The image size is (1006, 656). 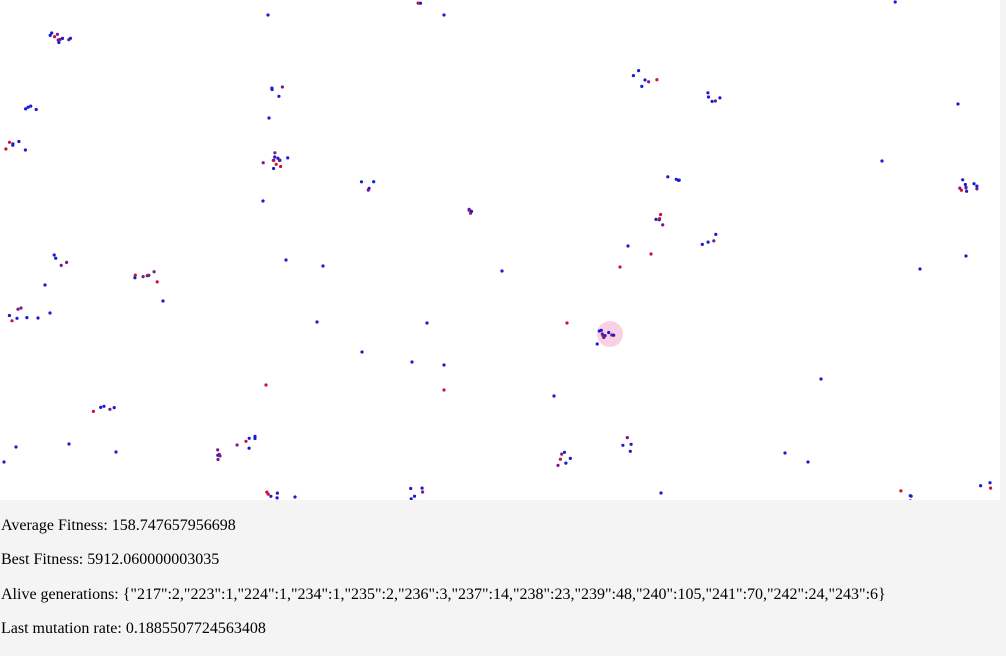 What do you see at coordinates (110, 559) in the screenshot?
I see `best-fitness-text: Best Fitness: 5912.060000003035` at bounding box center [110, 559].